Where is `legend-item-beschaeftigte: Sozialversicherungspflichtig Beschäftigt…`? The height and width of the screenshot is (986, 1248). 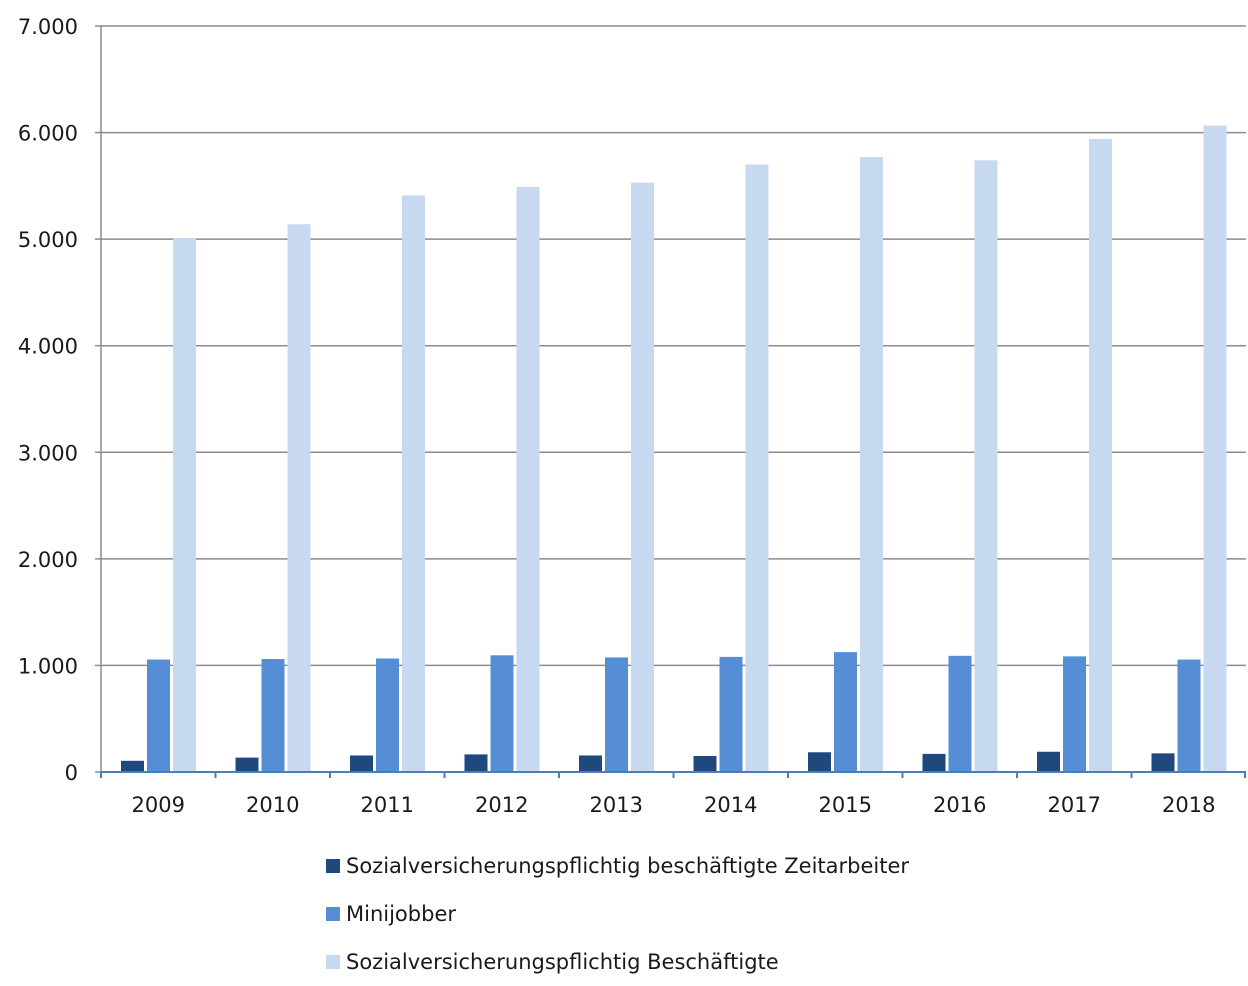
legend-item-beschaeftigte: Sozialversicherungspflichtig Beschäftigt… is located at coordinates (617, 962).